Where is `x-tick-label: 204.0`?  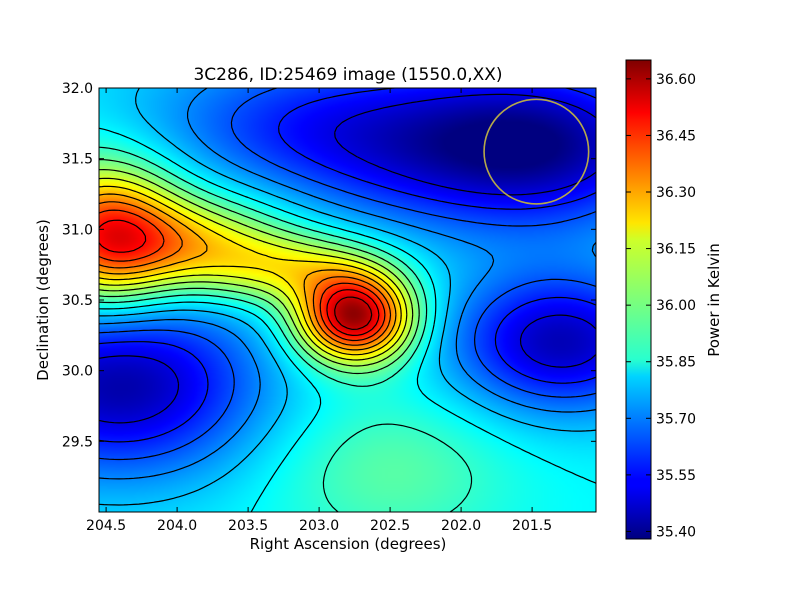
x-tick-label: 204.0 is located at coordinates (177, 526).